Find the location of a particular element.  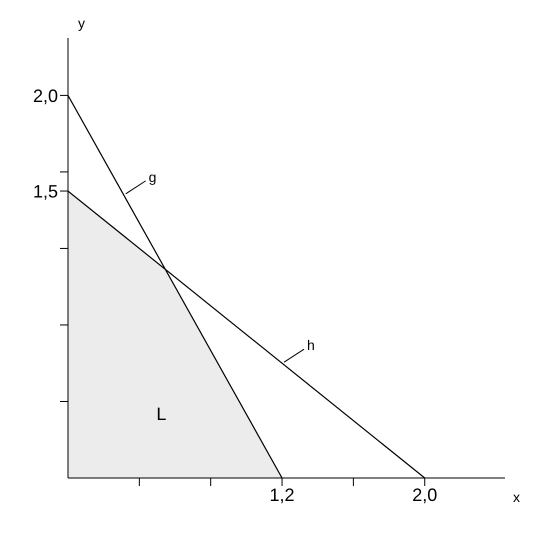

x-axis-title: x is located at coordinates (516, 497).